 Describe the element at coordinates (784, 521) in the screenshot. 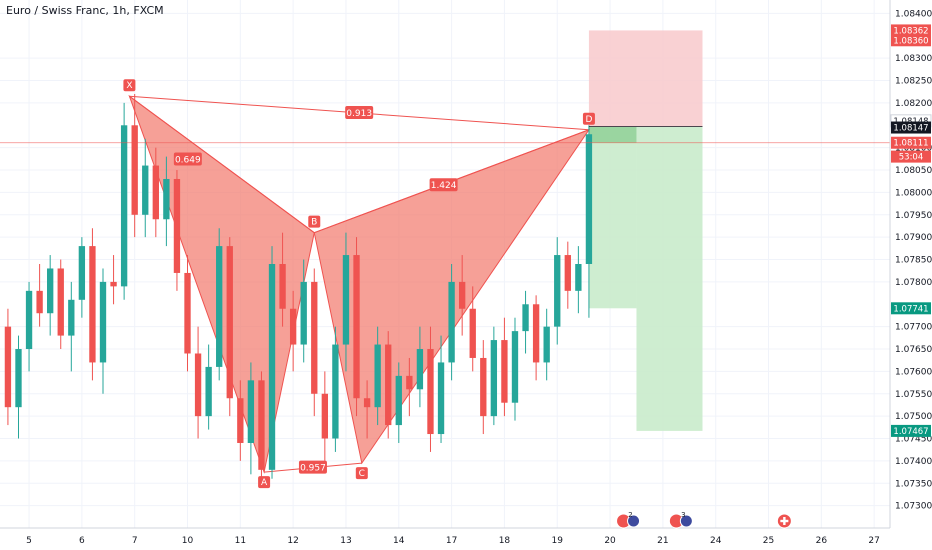

I see `flag-cross` at that location.